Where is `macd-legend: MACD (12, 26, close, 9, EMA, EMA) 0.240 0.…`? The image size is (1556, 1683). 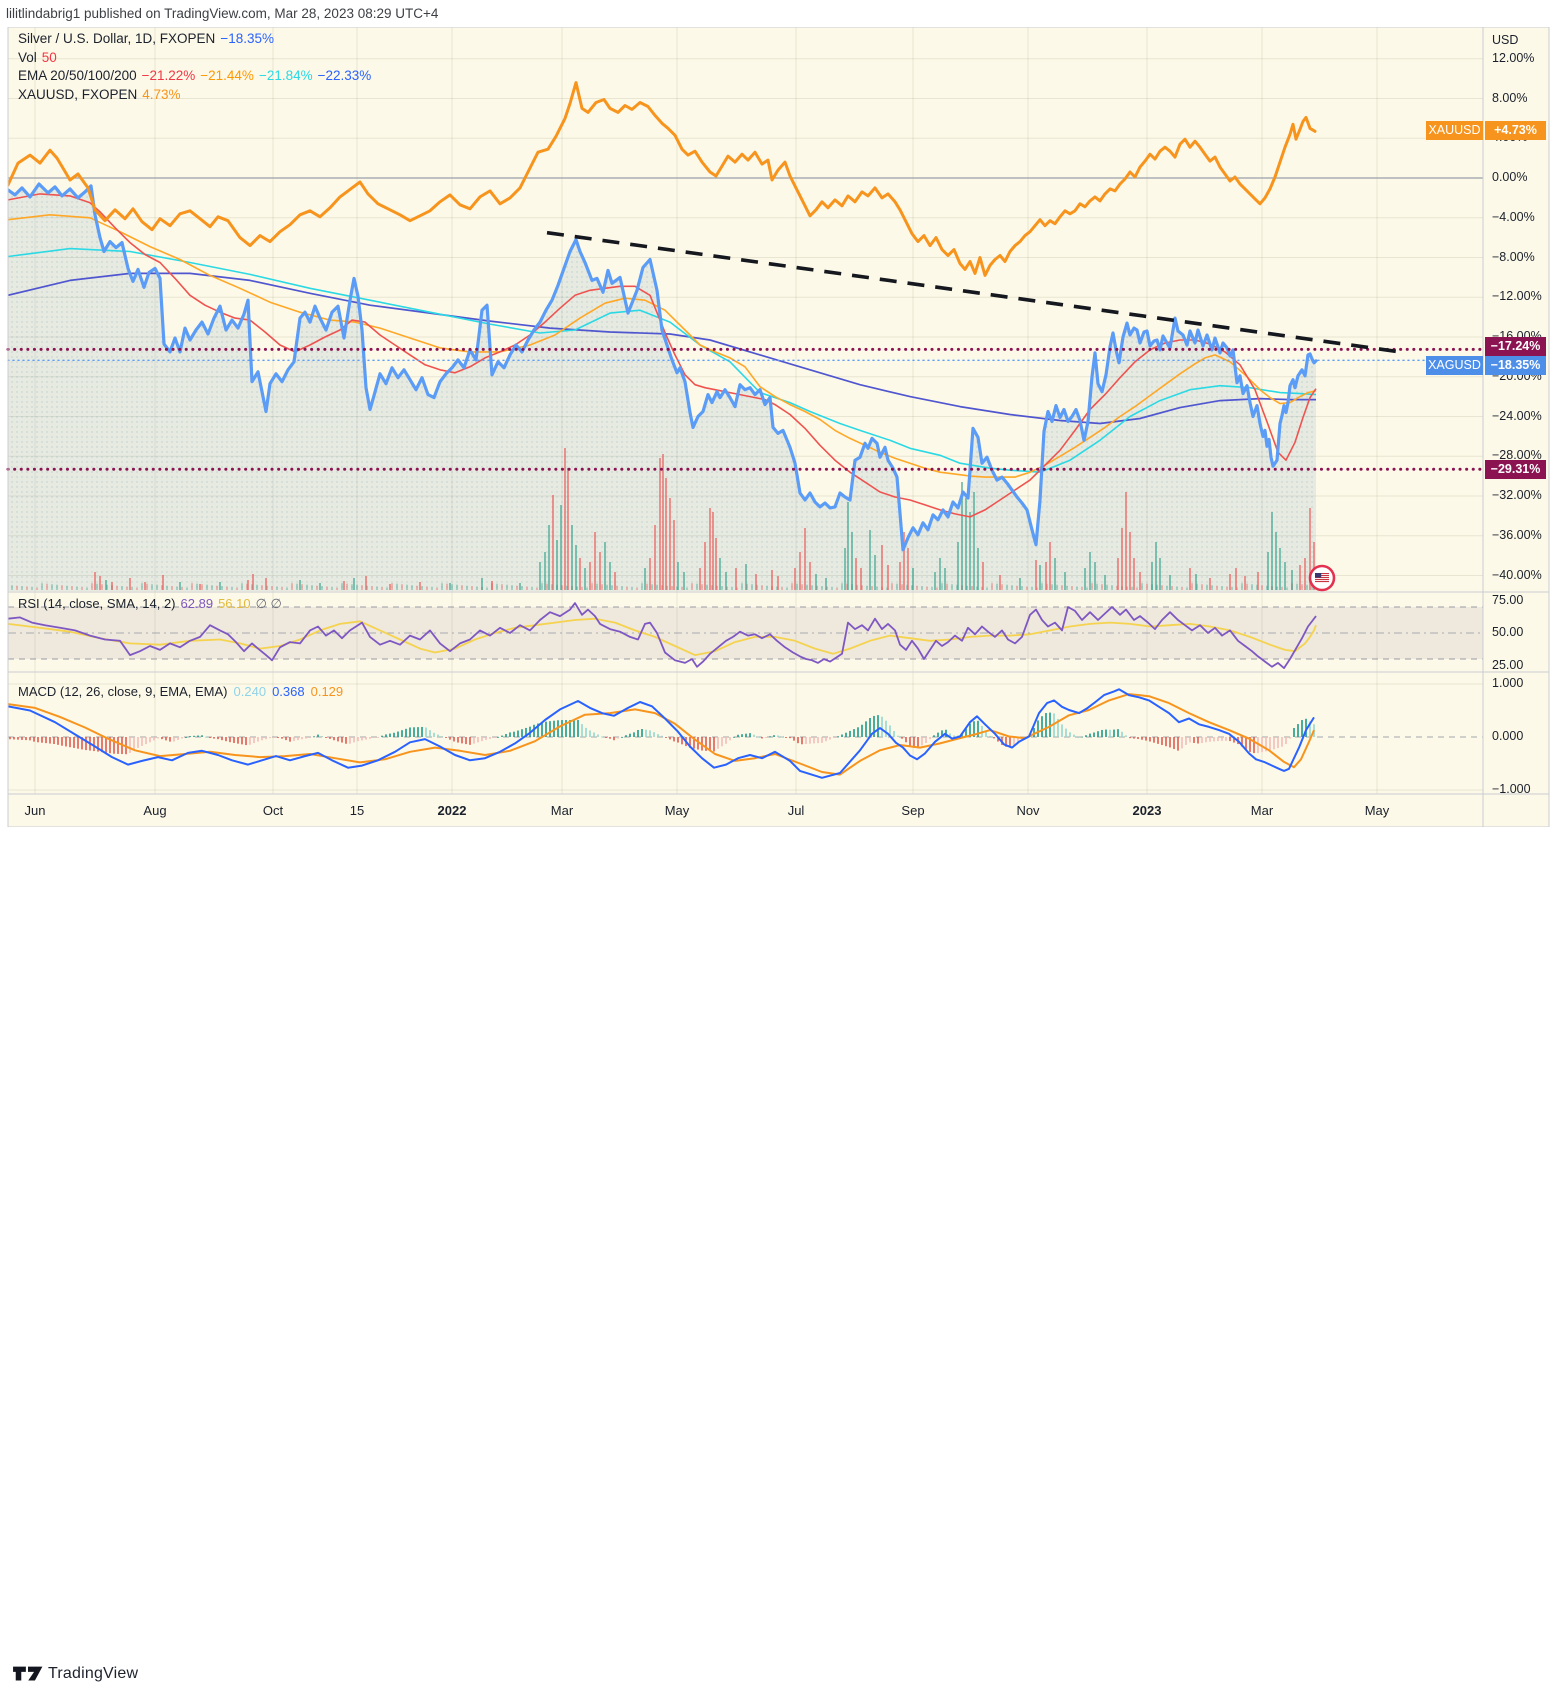 macd-legend: MACD (12, 26, close, 9, EMA, EMA) 0.240 0.… is located at coordinates (183, 691).